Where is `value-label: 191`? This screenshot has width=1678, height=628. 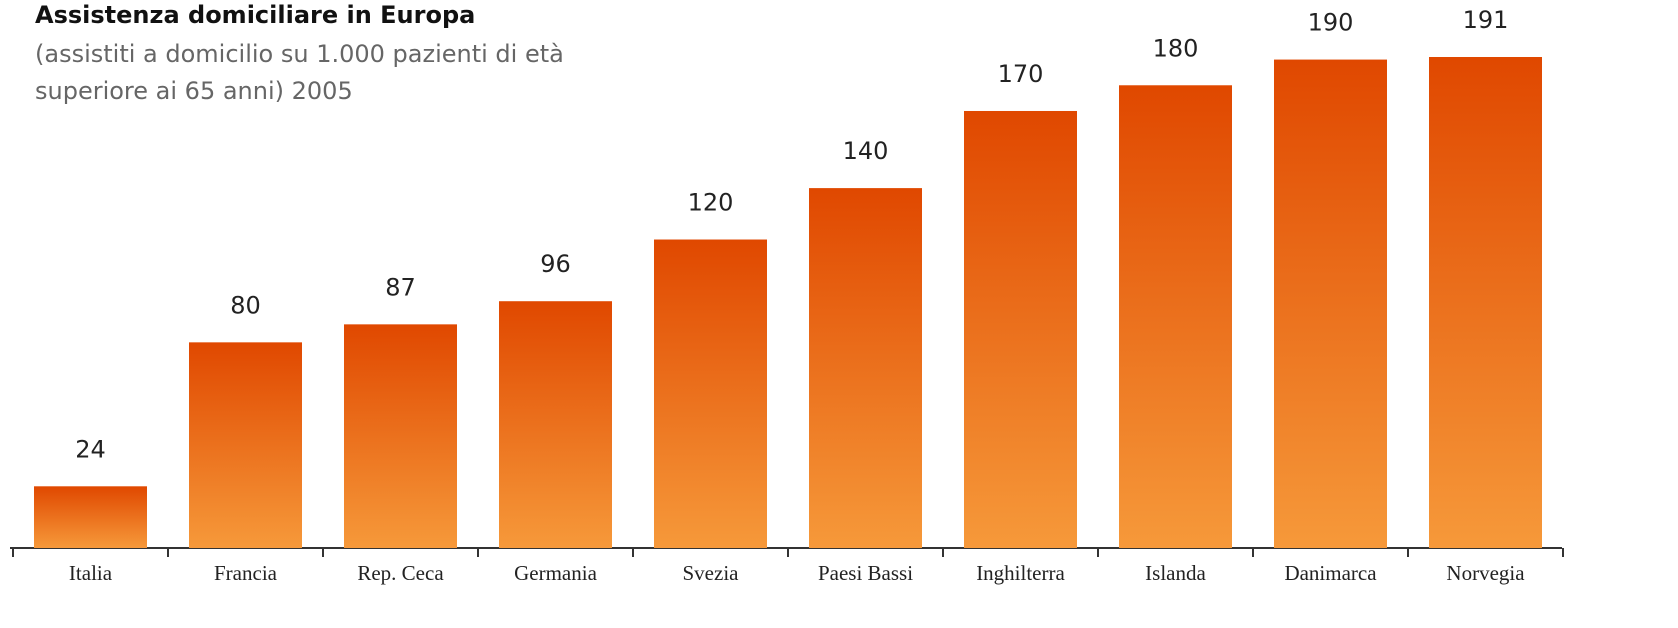
value-label: 191 is located at coordinates (1486, 20).